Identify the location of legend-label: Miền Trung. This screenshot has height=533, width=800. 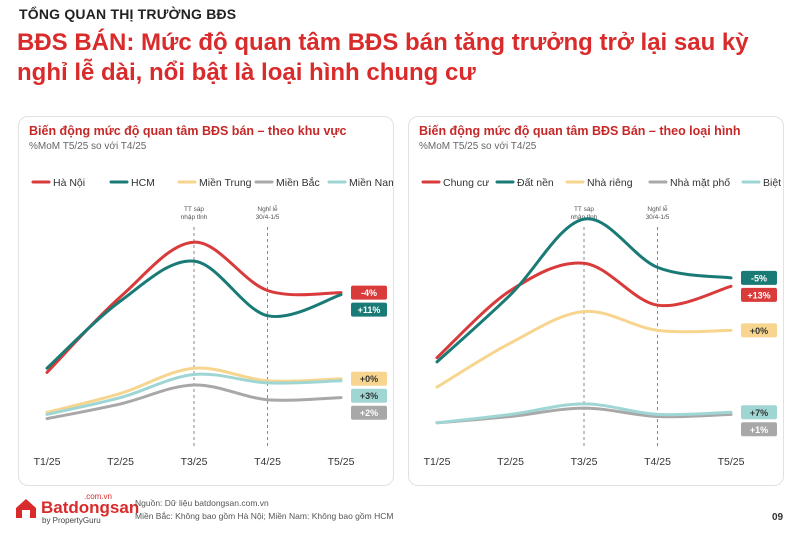
(225, 183).